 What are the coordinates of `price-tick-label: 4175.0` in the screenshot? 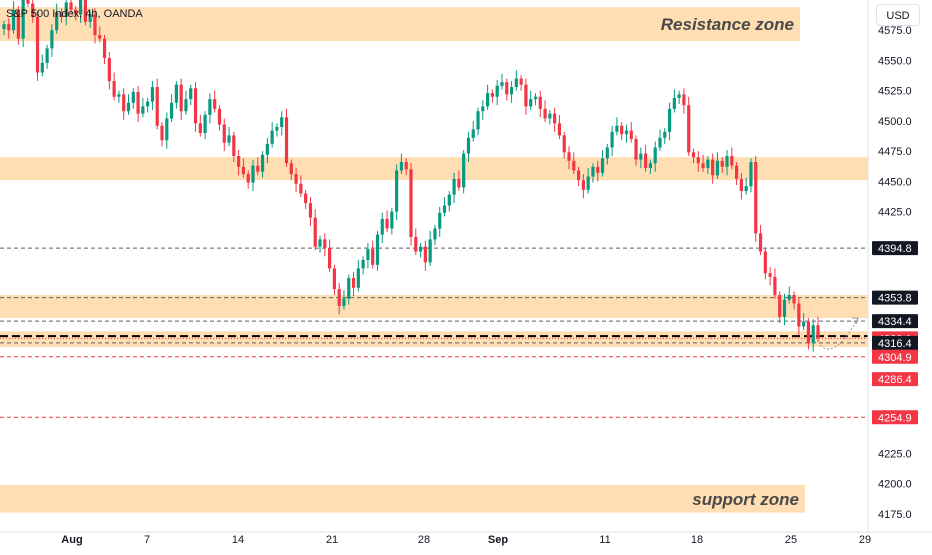 It's located at (895, 515).